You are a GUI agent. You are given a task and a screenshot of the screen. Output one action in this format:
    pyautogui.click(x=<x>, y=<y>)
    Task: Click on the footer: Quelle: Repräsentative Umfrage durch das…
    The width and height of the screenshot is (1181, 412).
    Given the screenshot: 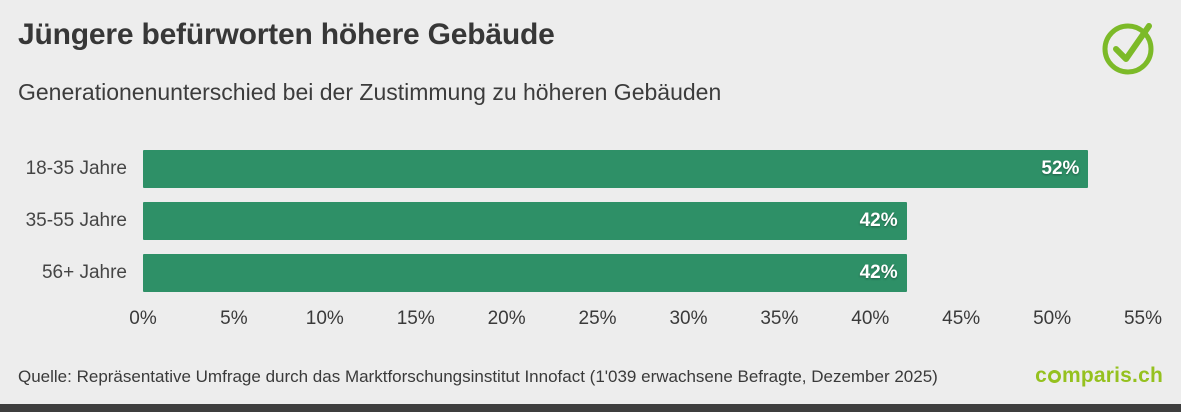 What is the action you would take?
    pyautogui.click(x=590, y=376)
    